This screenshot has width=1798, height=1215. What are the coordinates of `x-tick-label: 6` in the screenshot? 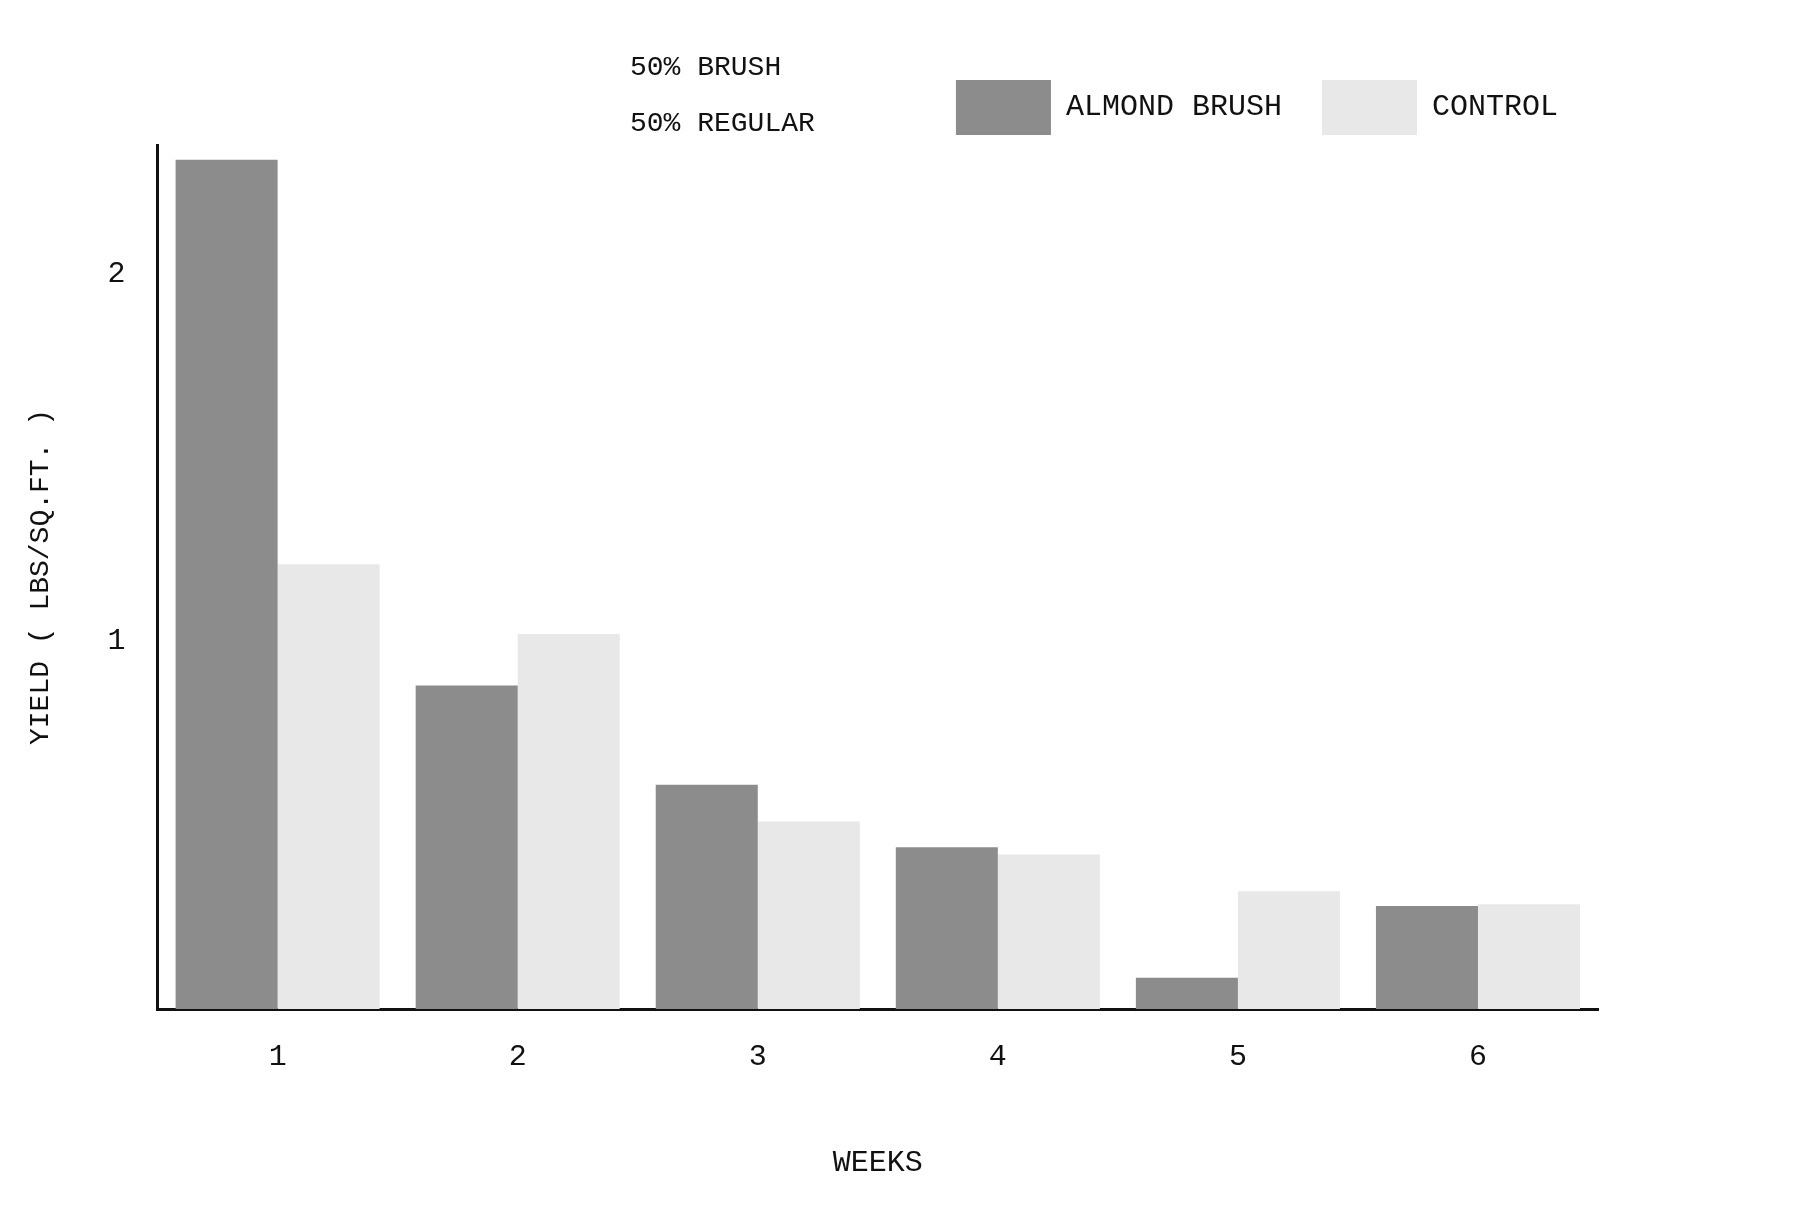 It's located at (1477, 1056).